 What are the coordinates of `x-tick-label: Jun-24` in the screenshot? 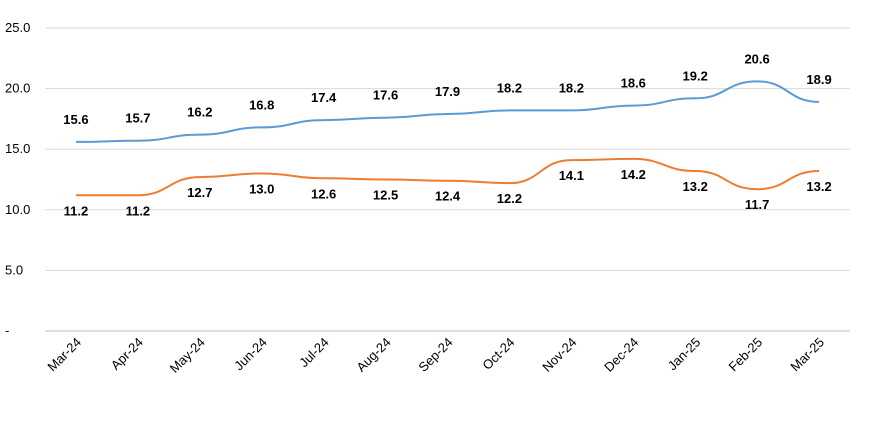 It's located at (250, 354).